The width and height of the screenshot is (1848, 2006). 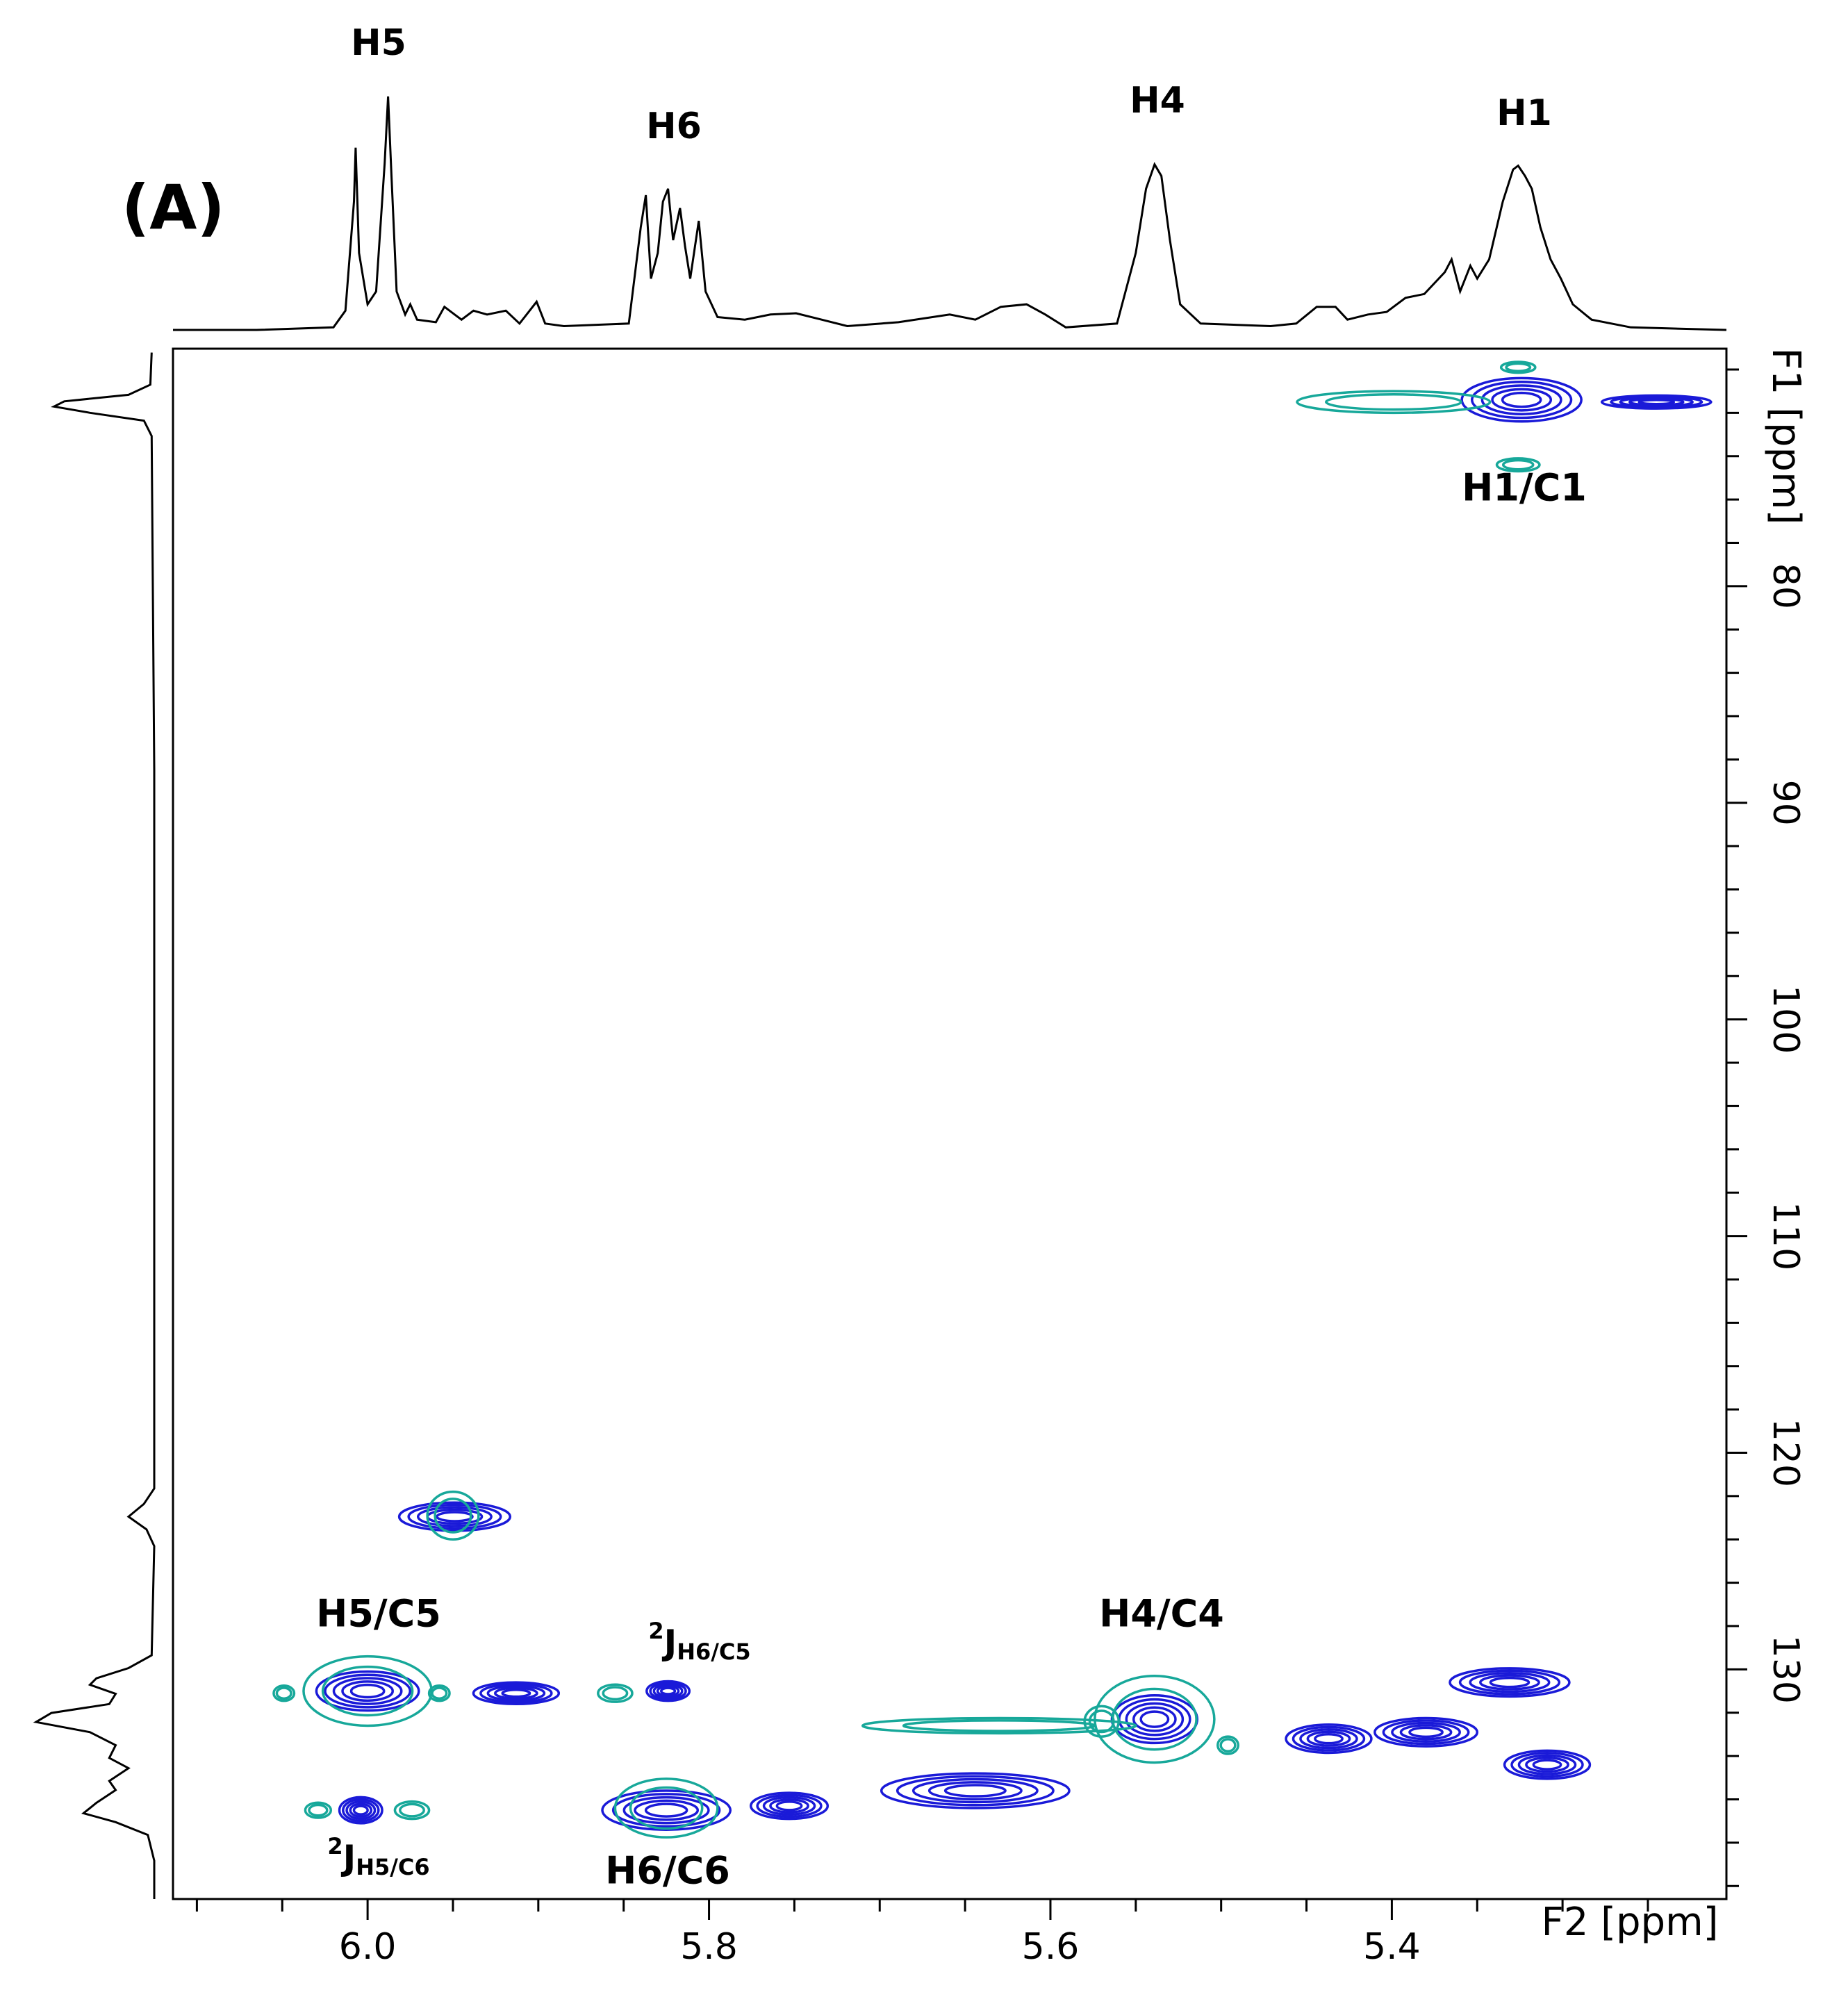 What do you see at coordinates (1162, 1614) in the screenshot?
I see `annotation: H4/C4` at bounding box center [1162, 1614].